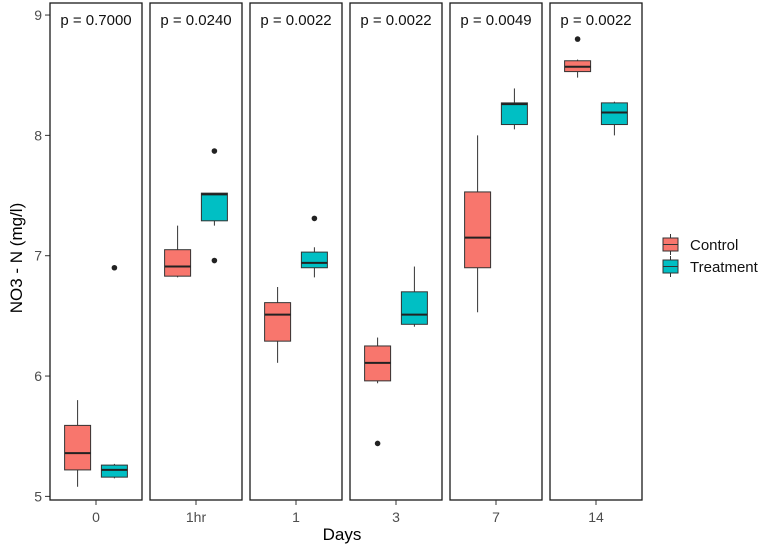  Describe the element at coordinates (38, 496) in the screenshot. I see `y-tick-label: 5` at that location.